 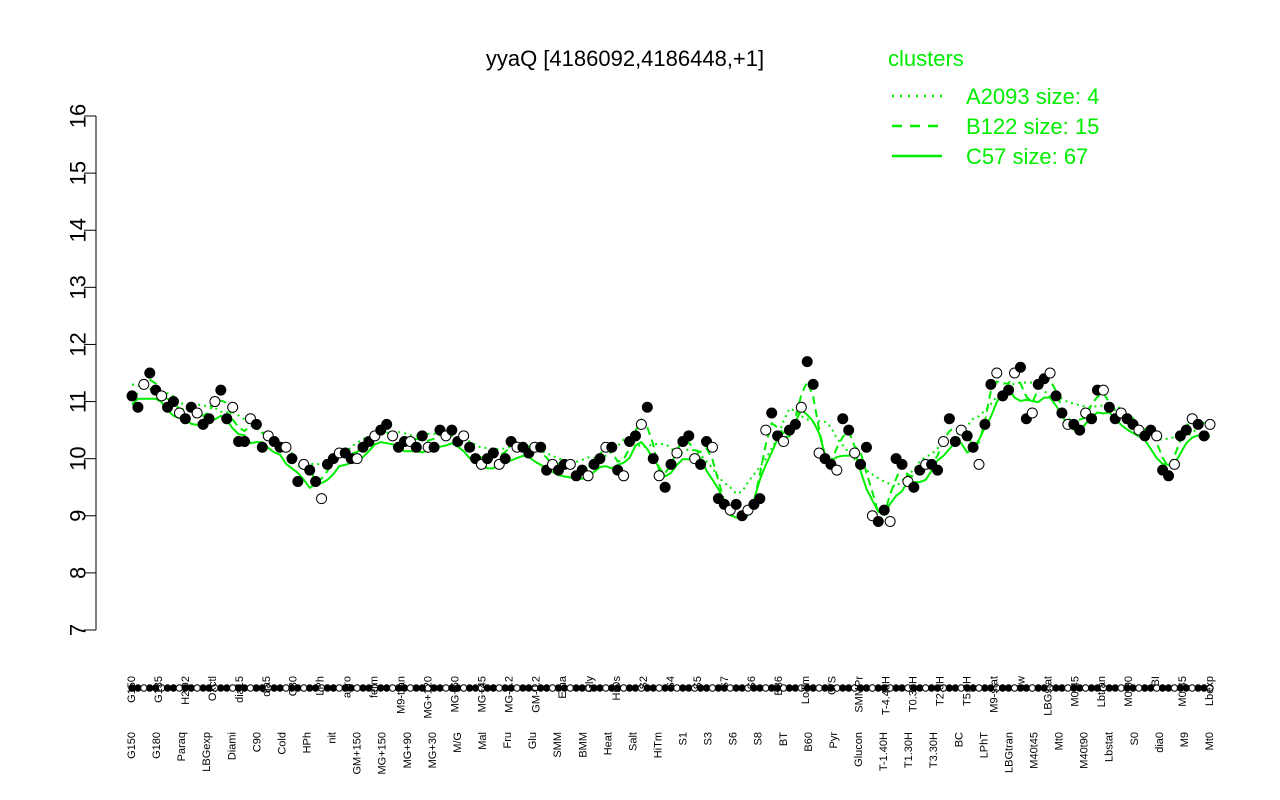 I want to click on x-tick-label: MG+30, so click(x=433, y=750).